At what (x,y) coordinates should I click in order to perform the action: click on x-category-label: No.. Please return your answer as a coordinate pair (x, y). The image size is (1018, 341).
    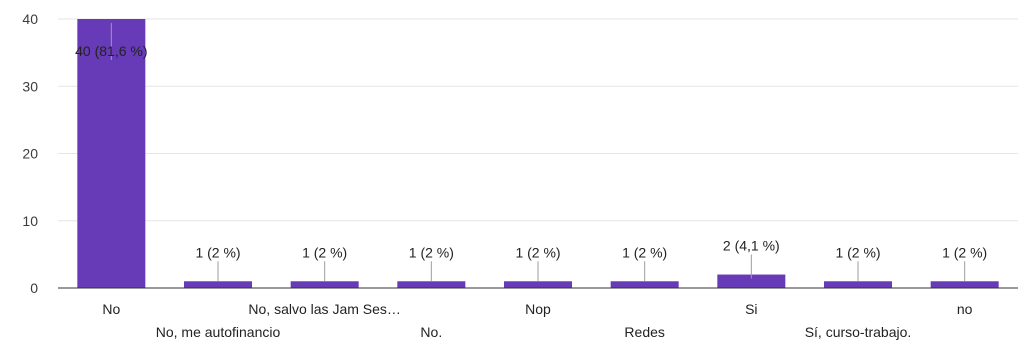
    Looking at the image, I should click on (431, 332).